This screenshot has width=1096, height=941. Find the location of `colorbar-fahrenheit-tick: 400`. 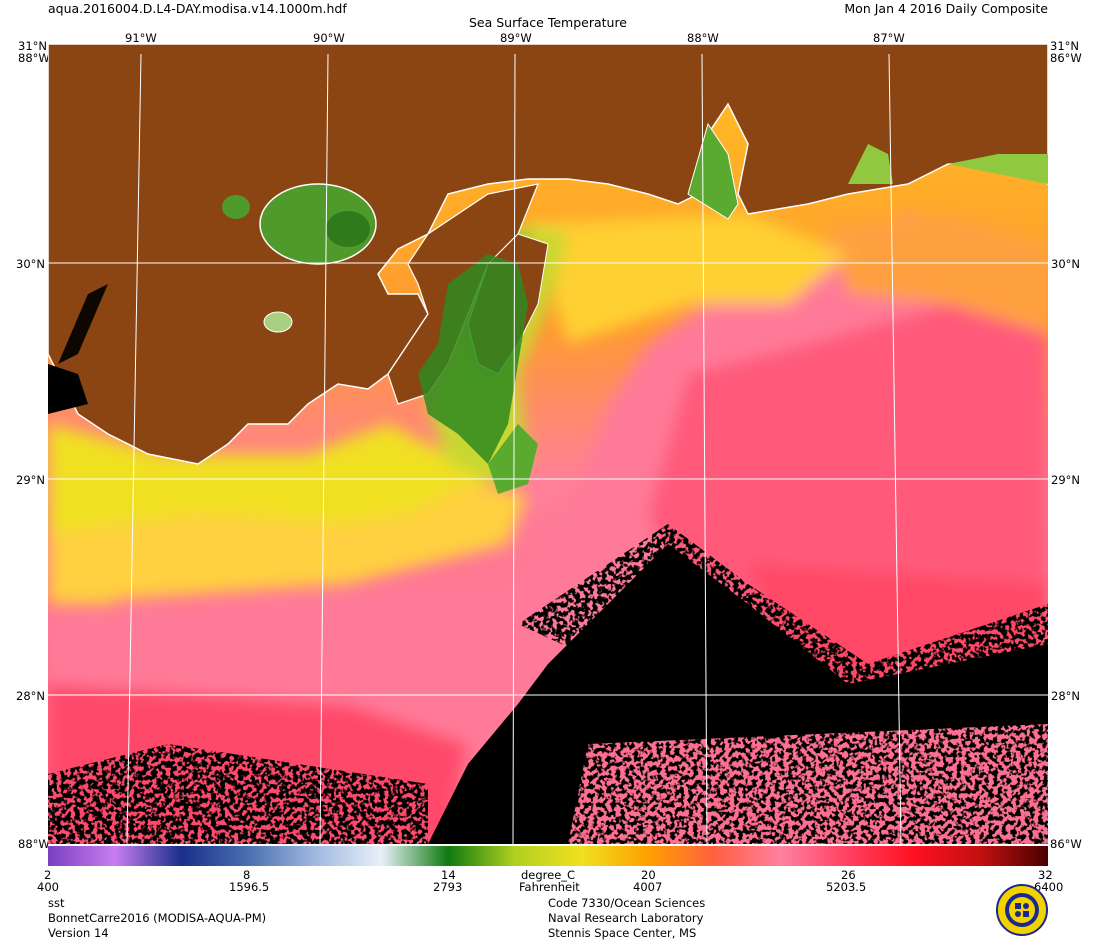

colorbar-fahrenheit-tick: 400 is located at coordinates (48, 887).